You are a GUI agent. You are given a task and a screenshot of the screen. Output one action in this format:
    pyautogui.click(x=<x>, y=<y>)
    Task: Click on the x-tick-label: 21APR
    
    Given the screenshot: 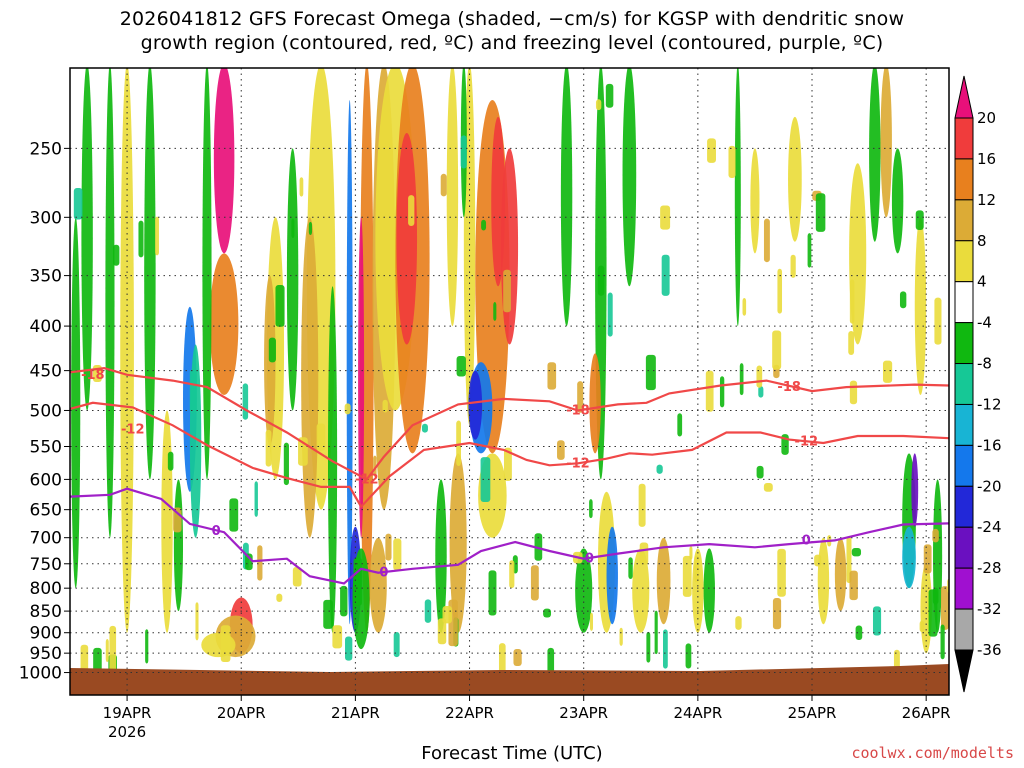 What is the action you would take?
    pyautogui.click(x=355, y=713)
    